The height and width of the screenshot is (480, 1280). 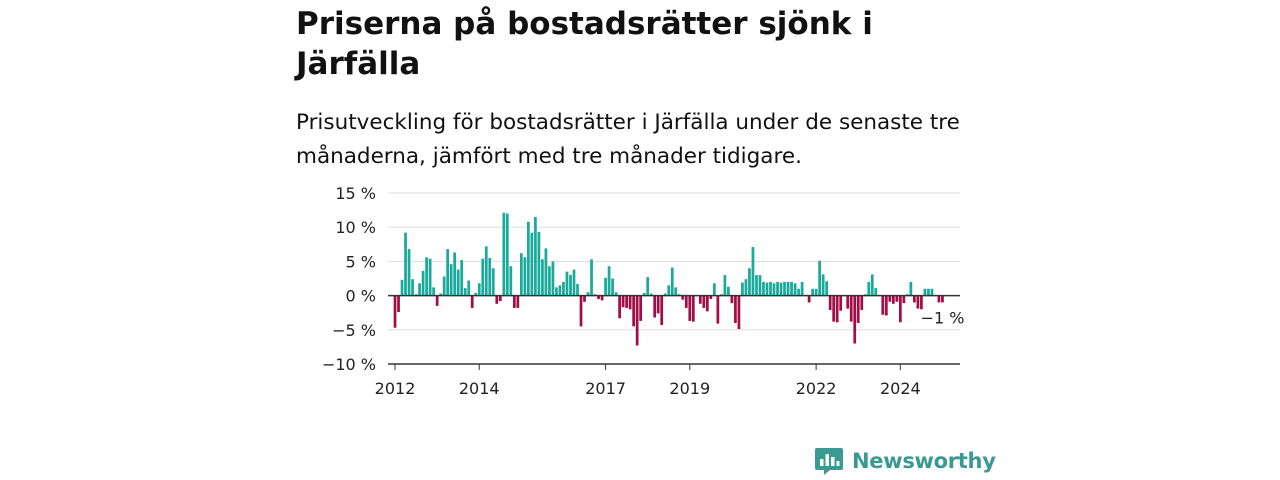 What do you see at coordinates (349, 364) in the screenshot?
I see `y-tick-label: −10 %` at bounding box center [349, 364].